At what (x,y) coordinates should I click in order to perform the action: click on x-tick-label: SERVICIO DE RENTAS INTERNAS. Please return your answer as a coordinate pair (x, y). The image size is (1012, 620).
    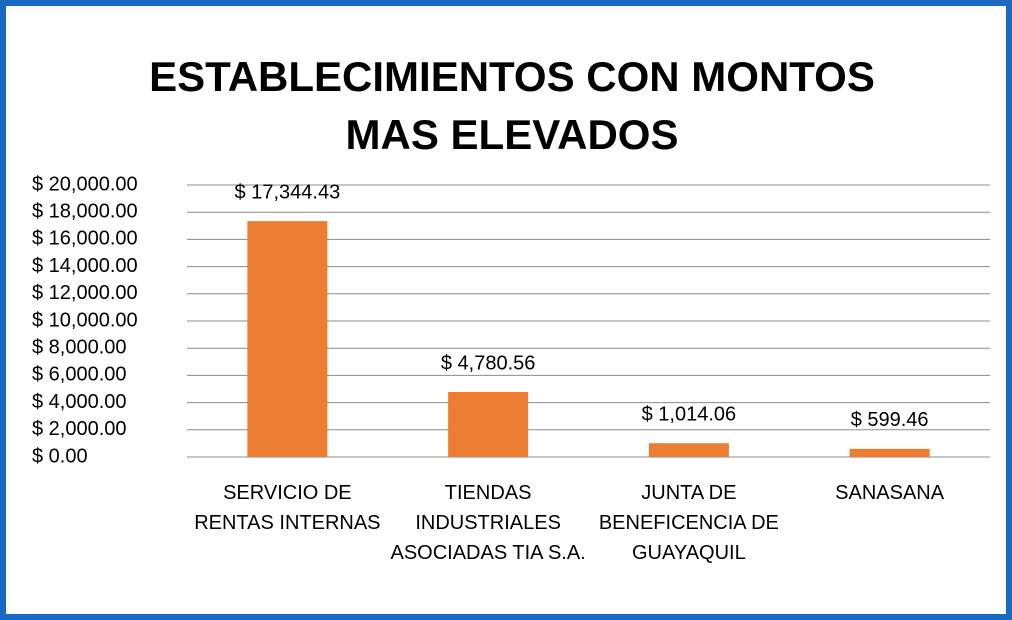
    Looking at the image, I should click on (287, 508).